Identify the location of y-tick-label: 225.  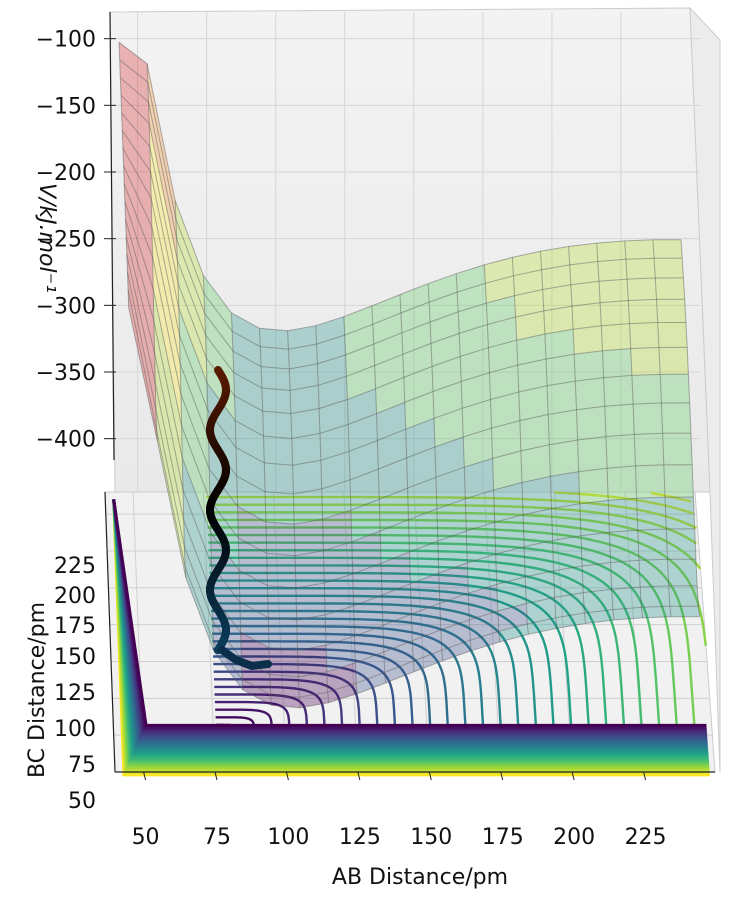
(75, 566).